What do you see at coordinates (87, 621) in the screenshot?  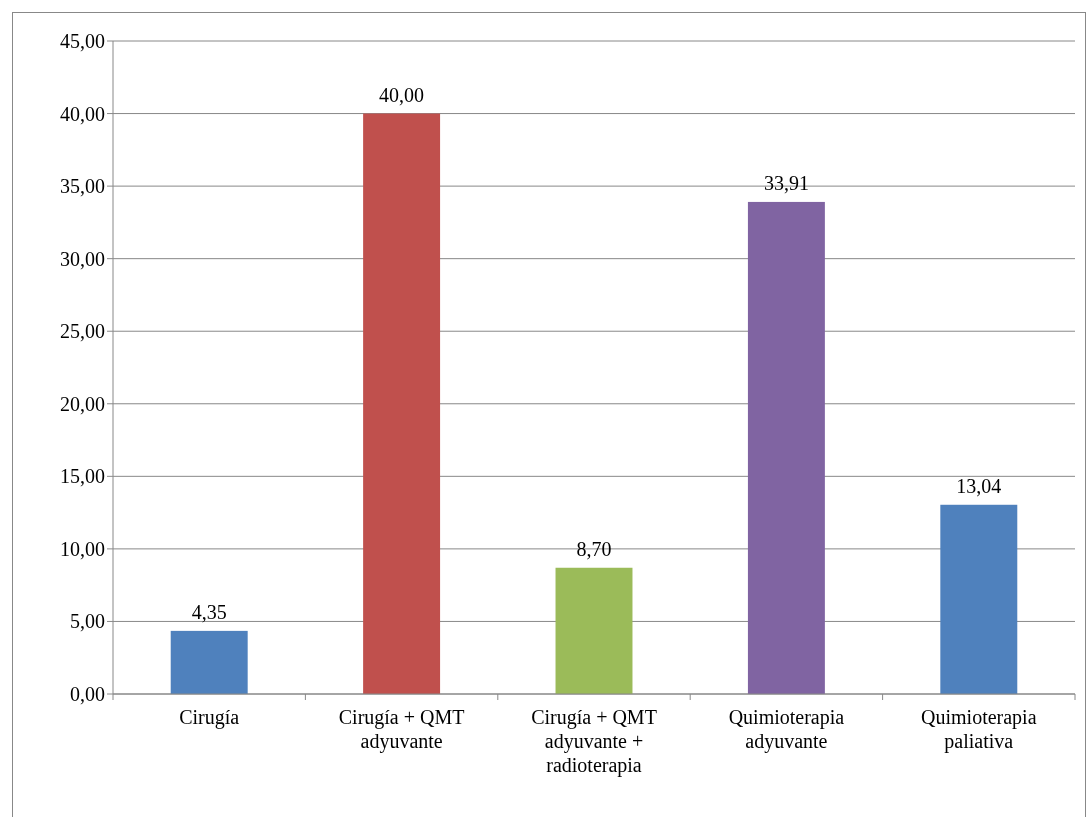 I see `y-tick-label: 5,00` at bounding box center [87, 621].